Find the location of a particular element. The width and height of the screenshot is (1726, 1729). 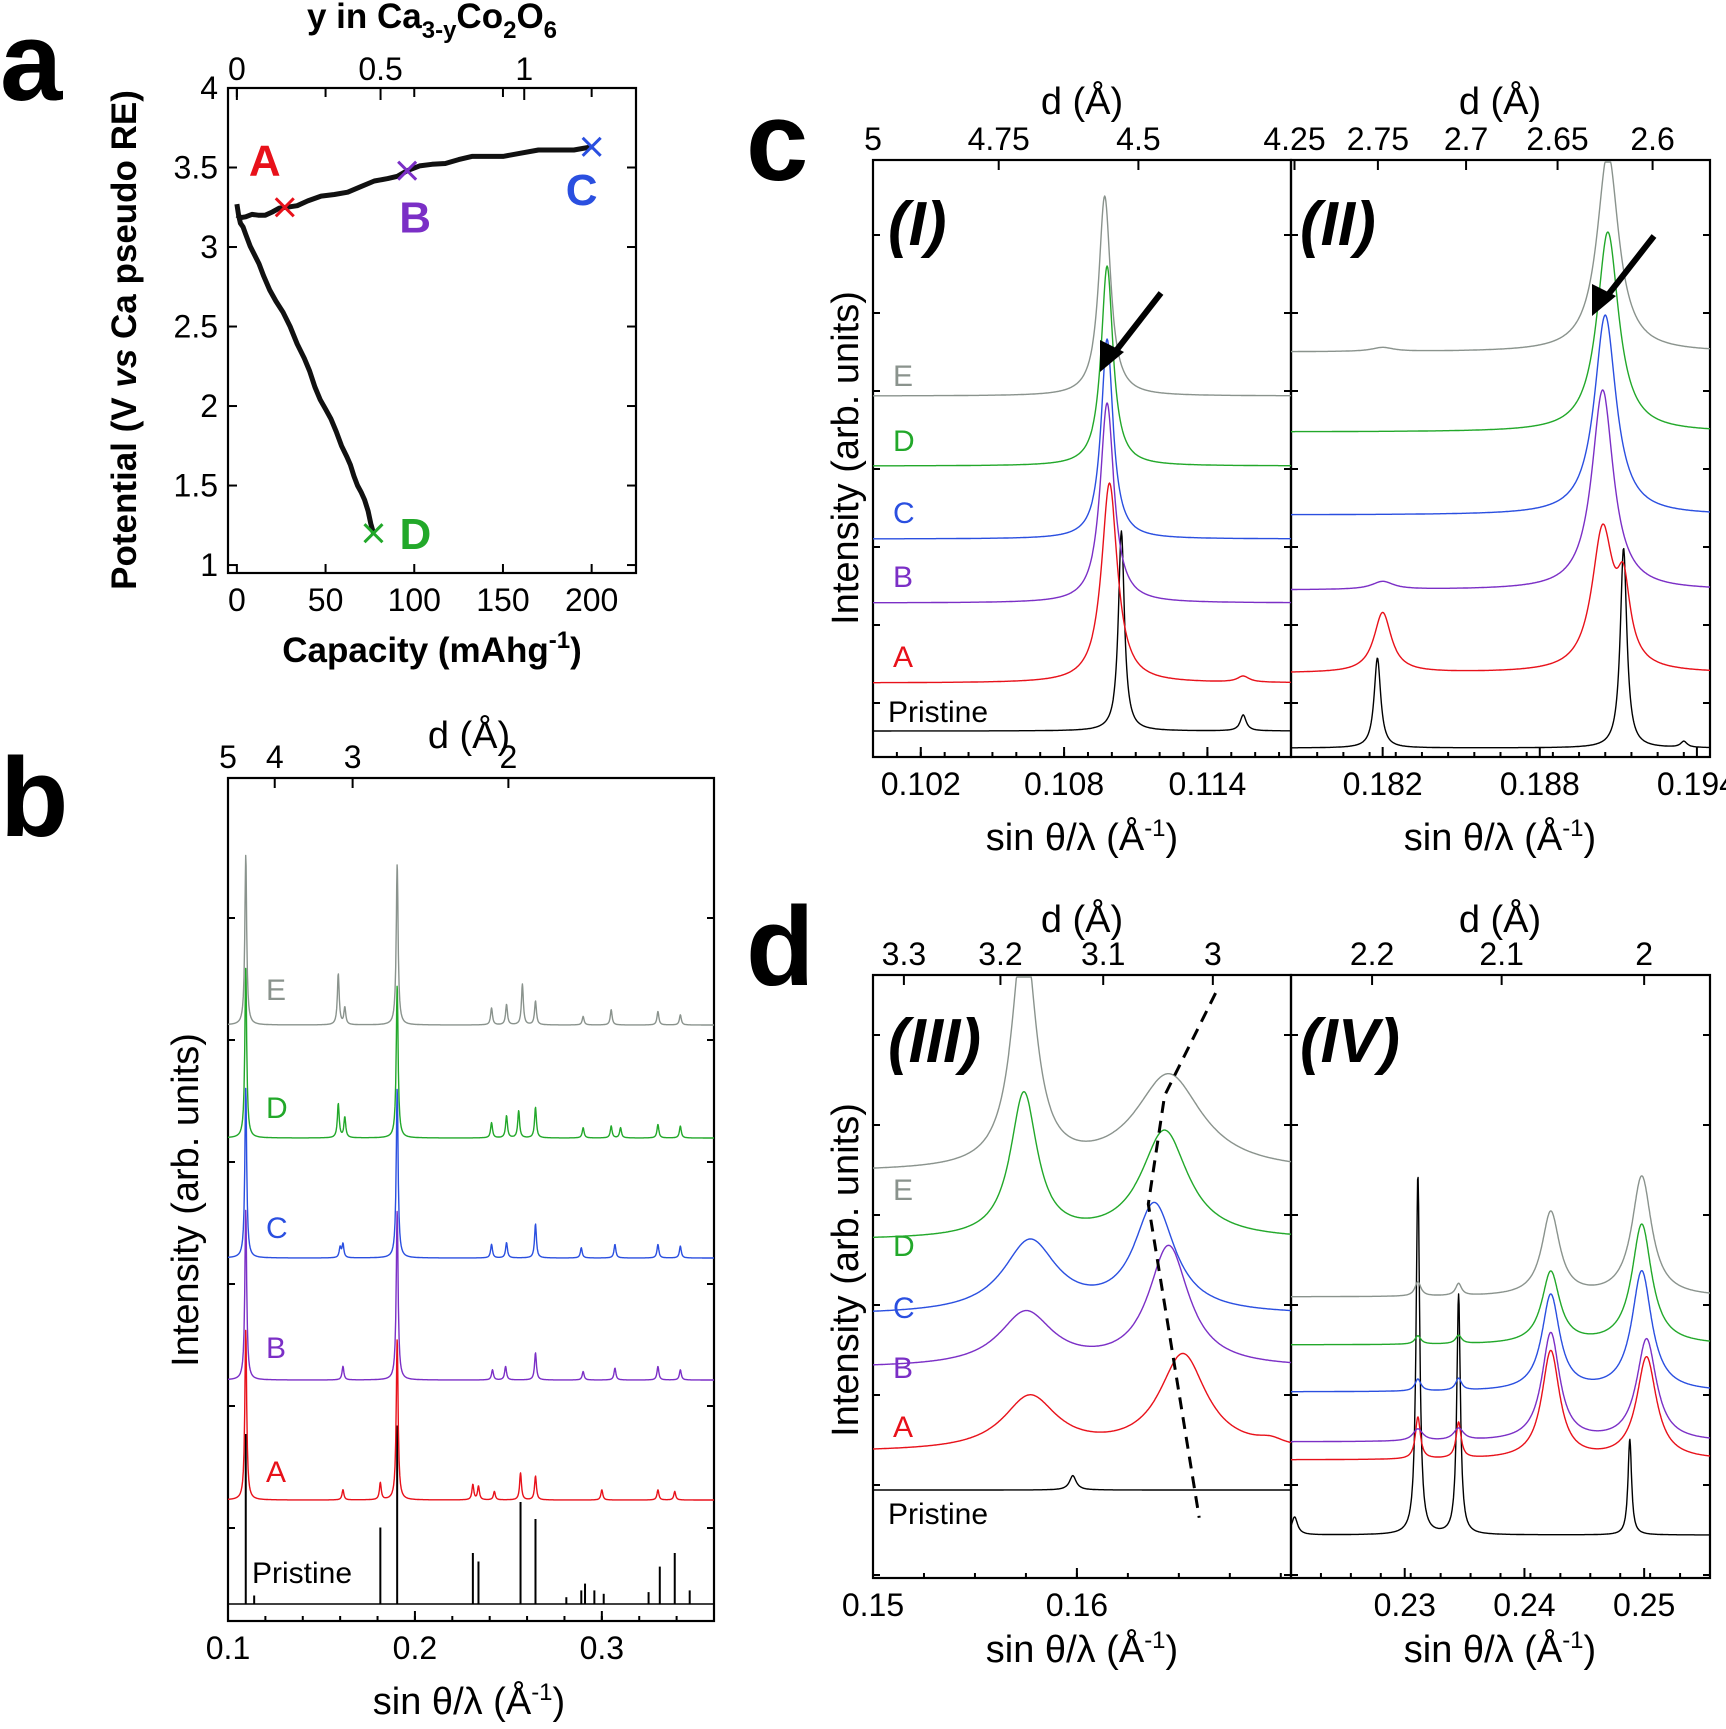

d1-xtick-label: 0.15 is located at coordinates (873, 1605).